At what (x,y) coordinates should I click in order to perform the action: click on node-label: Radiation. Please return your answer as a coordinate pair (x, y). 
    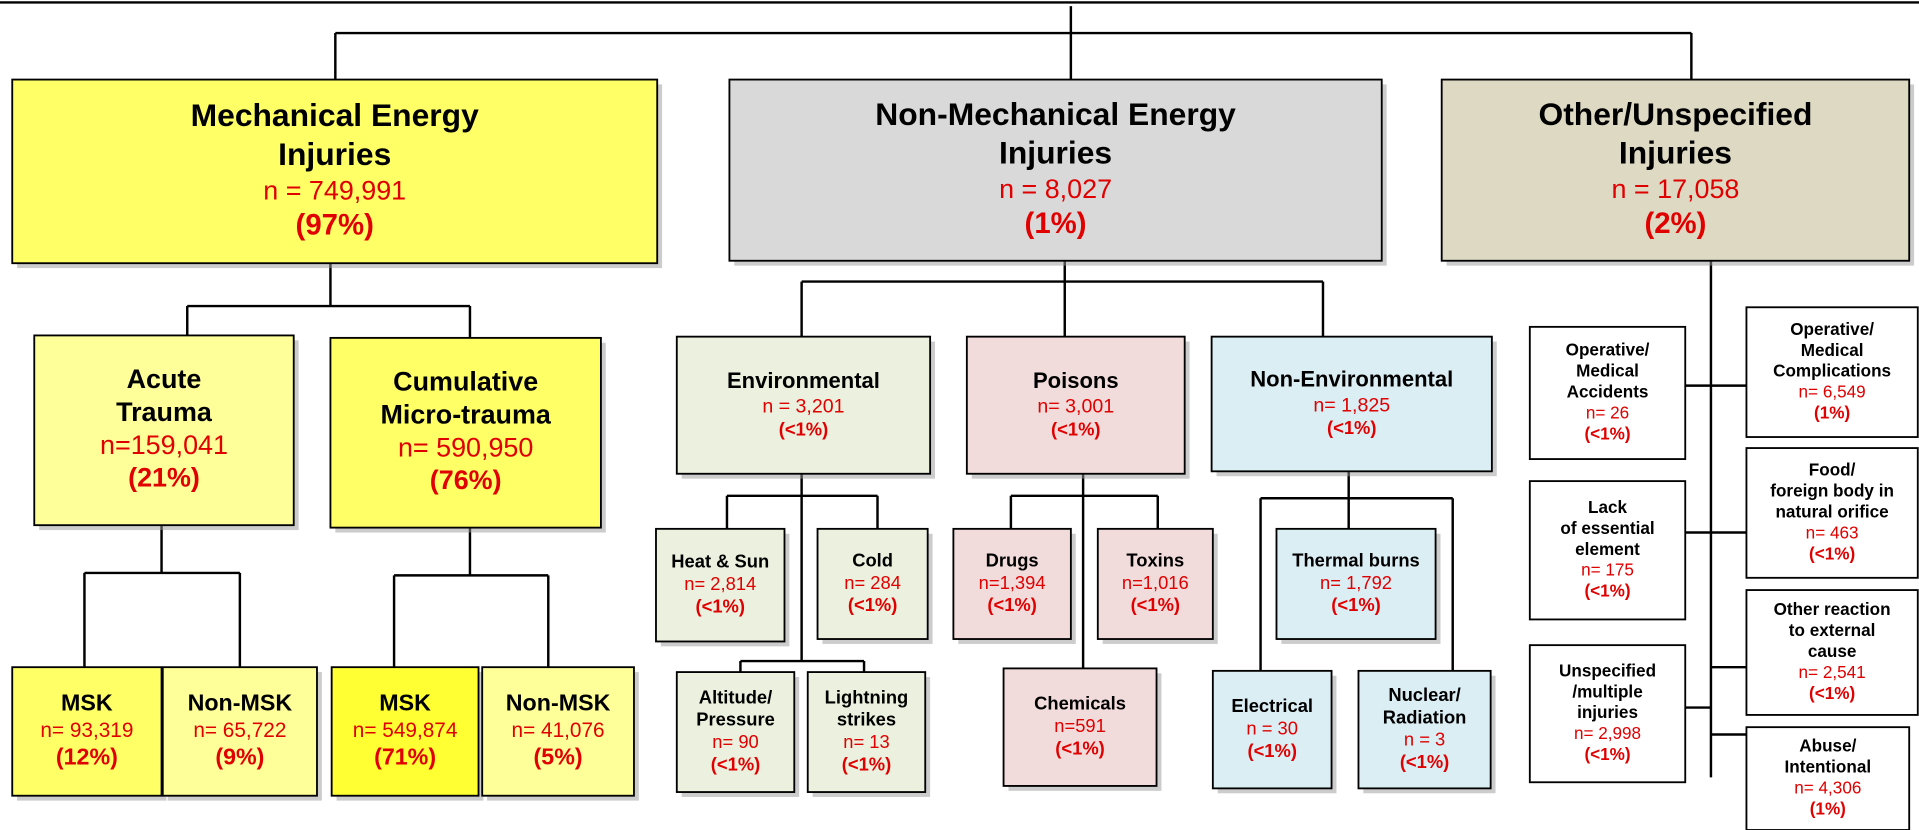
    Looking at the image, I should click on (1425, 716).